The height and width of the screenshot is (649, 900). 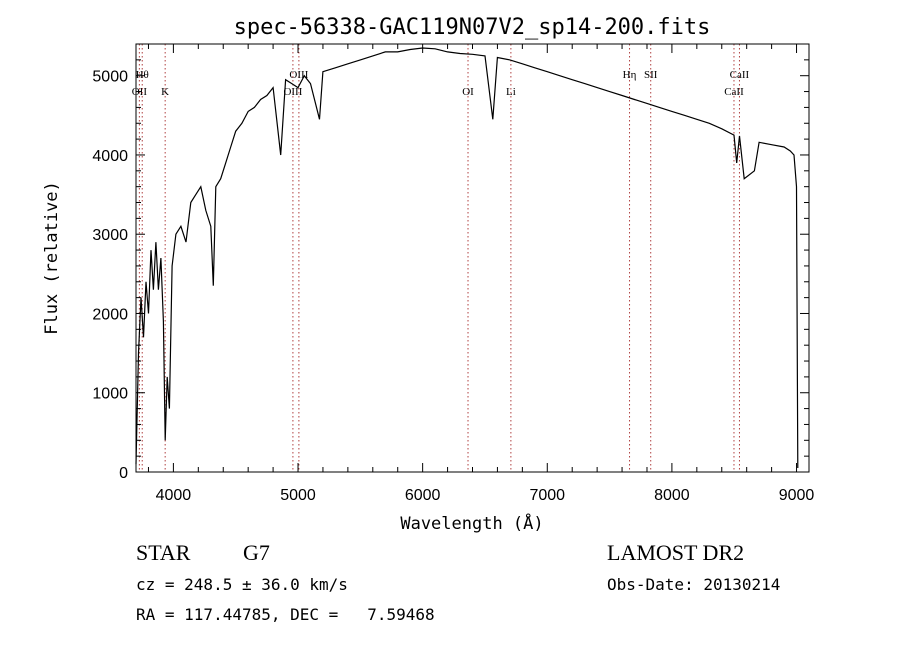 What do you see at coordinates (110, 156) in the screenshot?
I see `y-tick-label: 4000` at bounding box center [110, 156].